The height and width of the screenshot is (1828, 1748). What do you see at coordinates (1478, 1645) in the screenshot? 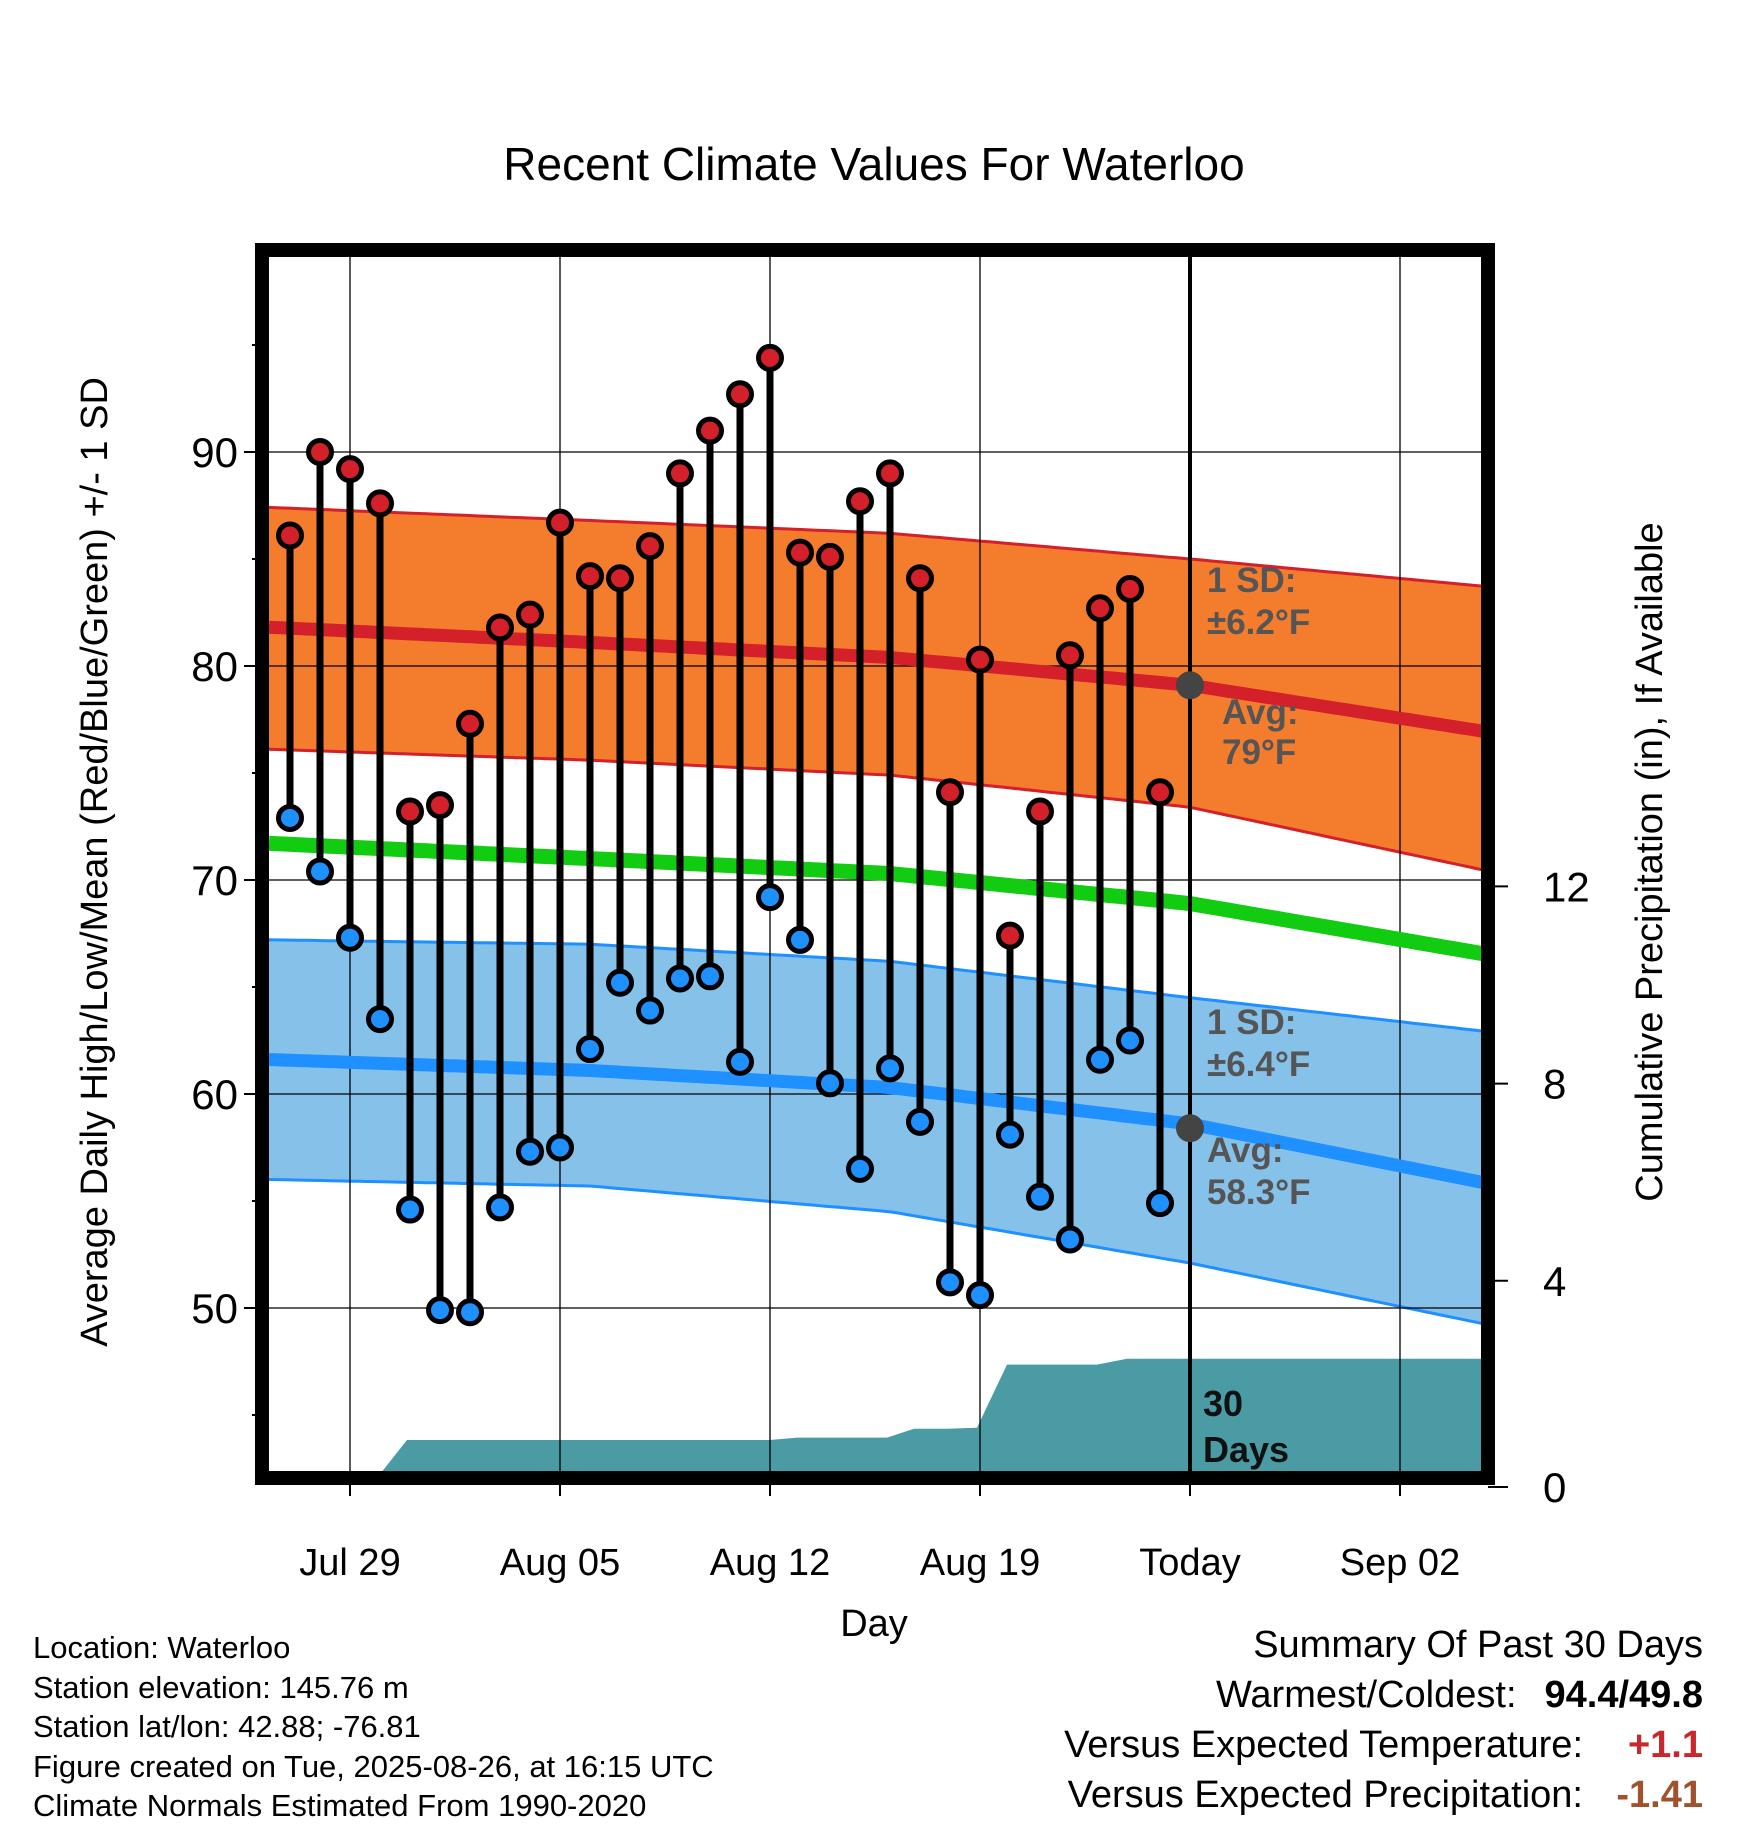
I see `summary-heading: Summary Of Past 30 Days` at bounding box center [1478, 1645].